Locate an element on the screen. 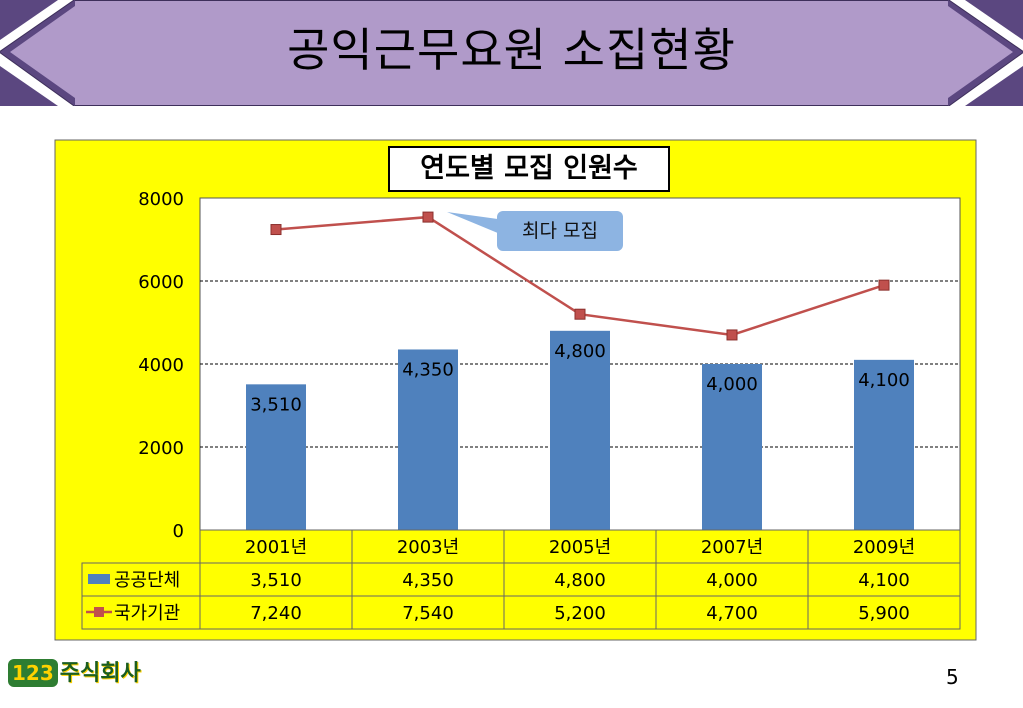 This screenshot has height=708, width=1023. legend-line-marker is located at coordinates (99, 612).